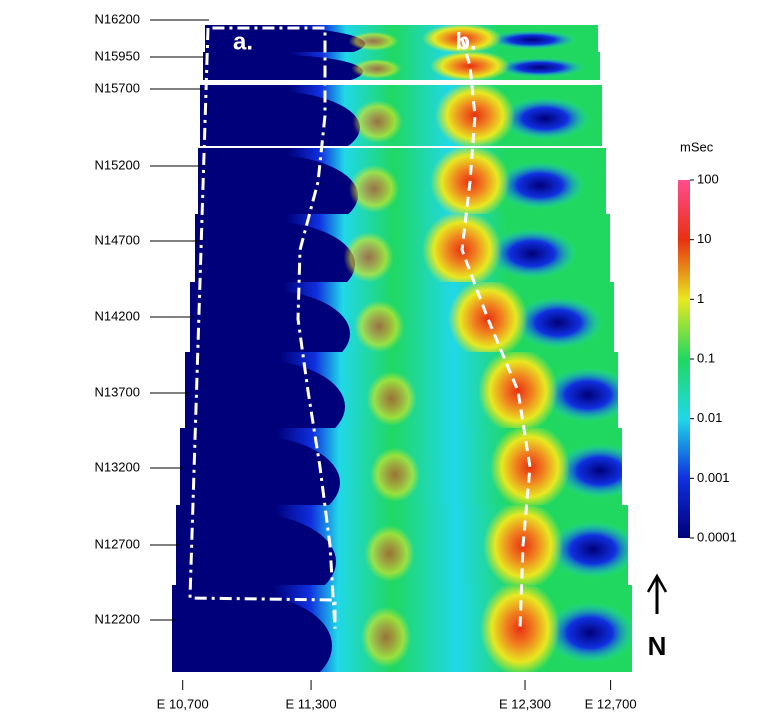 The width and height of the screenshot is (768, 724). What do you see at coordinates (657, 646) in the screenshot?
I see `north-label: N` at bounding box center [657, 646].